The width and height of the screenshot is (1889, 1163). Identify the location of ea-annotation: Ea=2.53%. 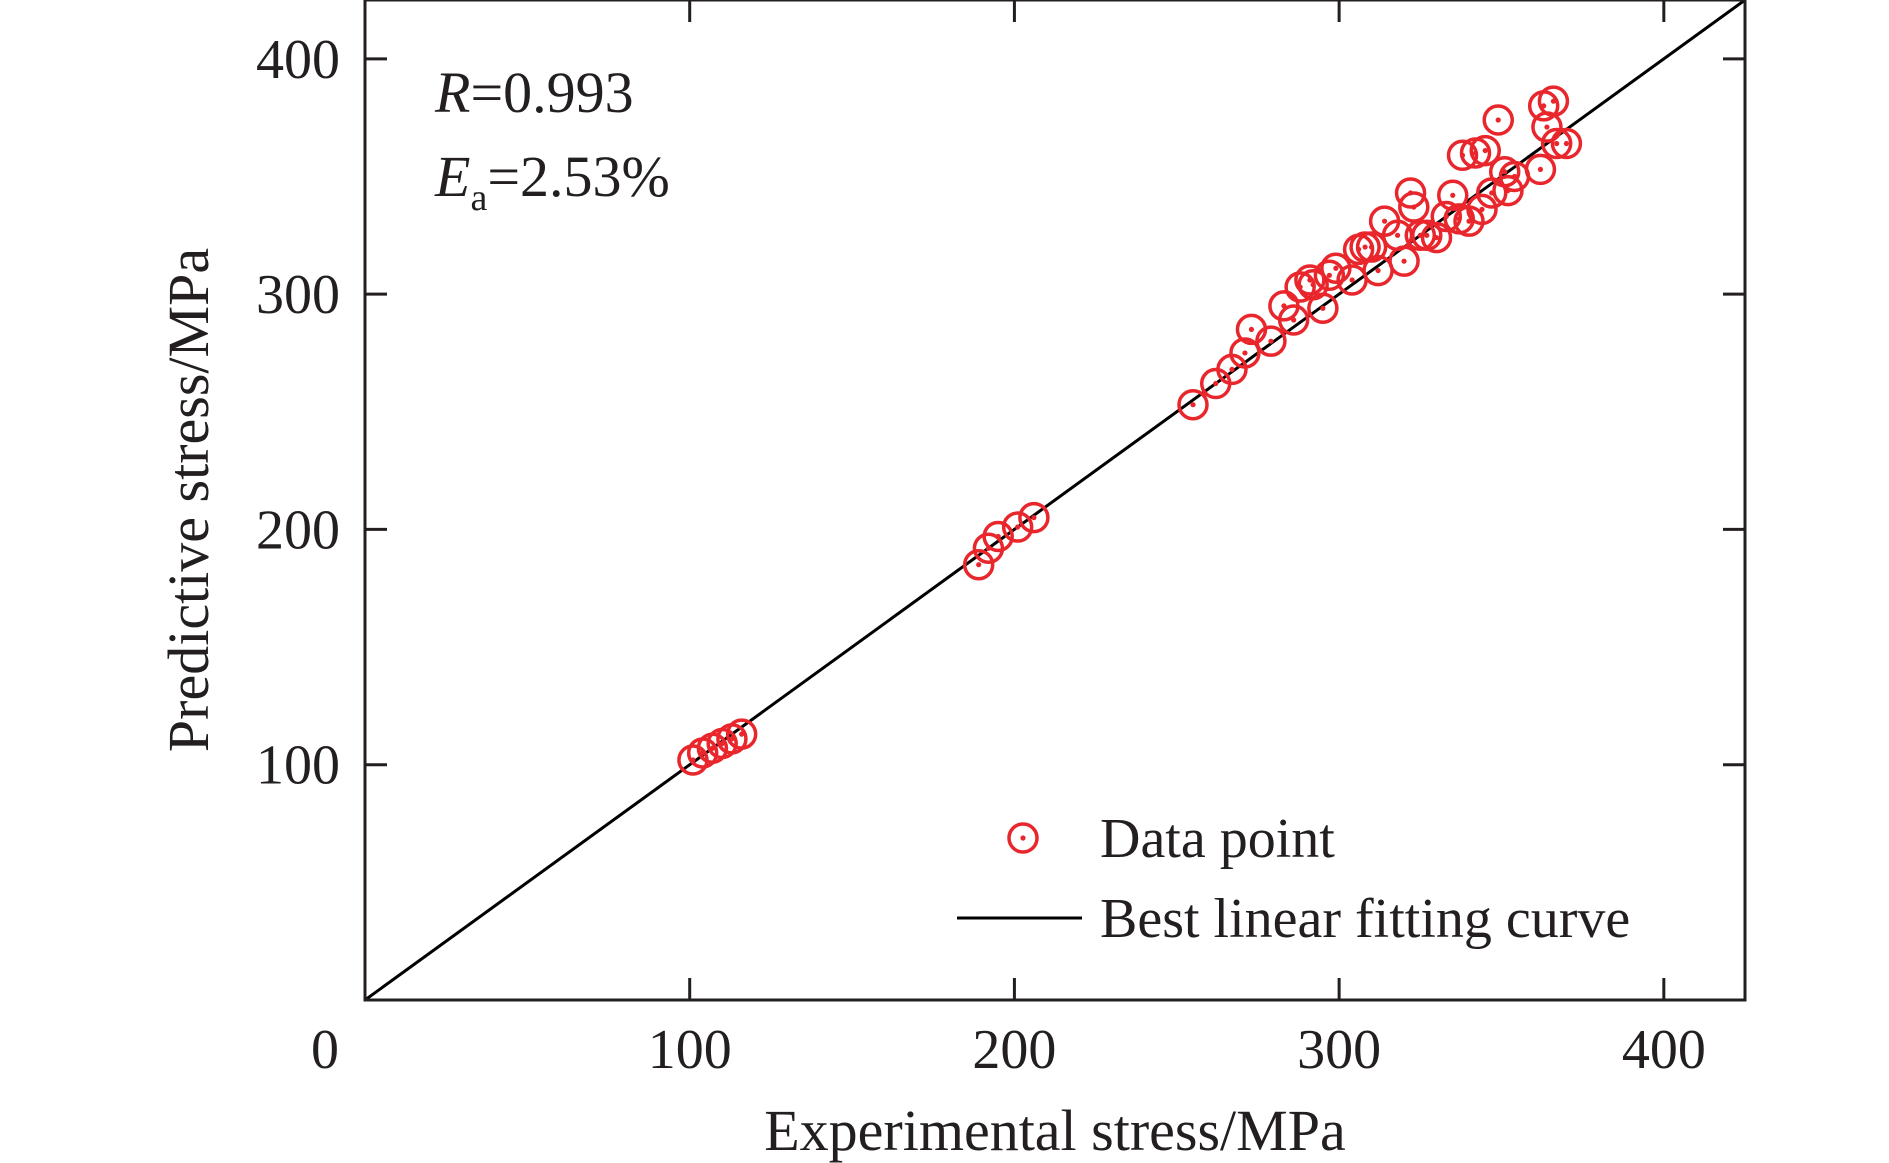
(552, 181).